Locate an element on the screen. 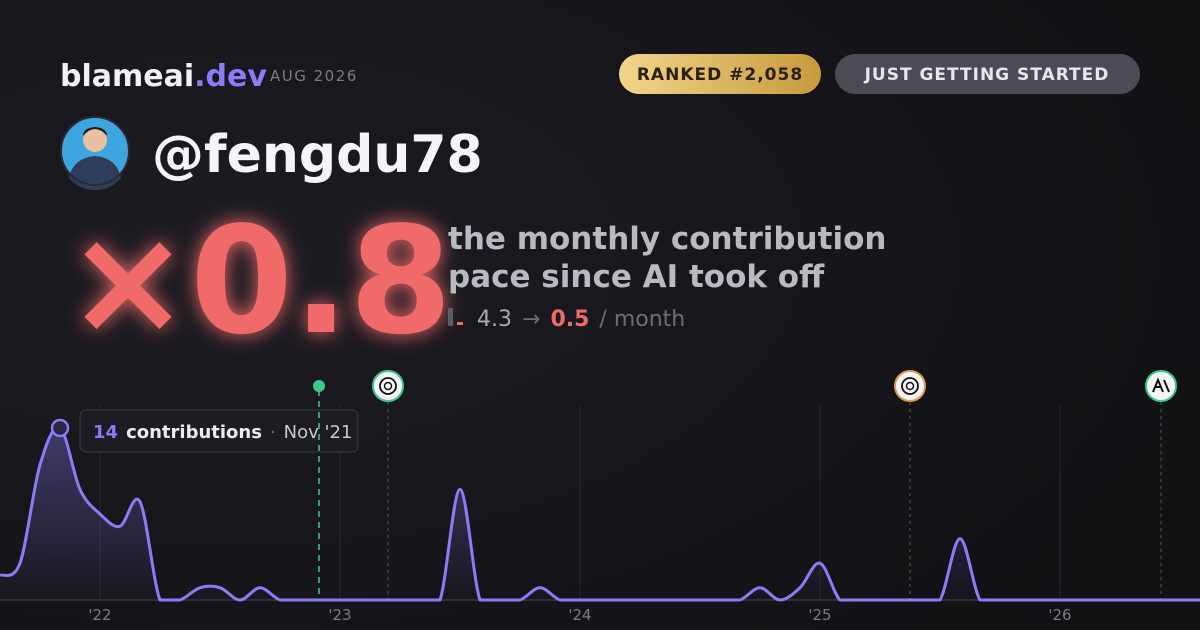 This screenshot has width=1200, height=630. tooltip-text: 14 contributions · Nov '21 is located at coordinates (222, 432).